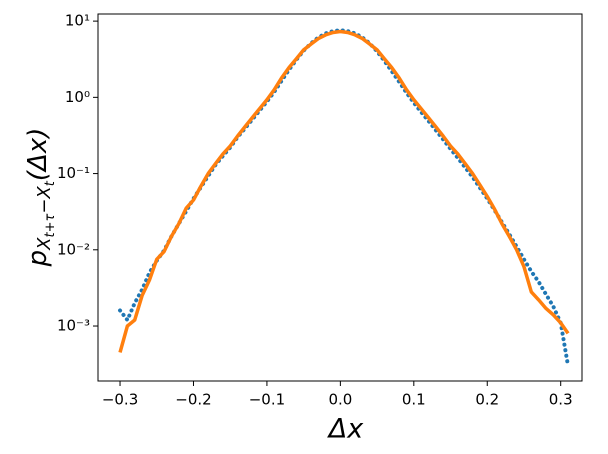 Image resolution: width=608 pixels, height=454 pixels. Describe the element at coordinates (50, 225) in the screenshot. I see `y-label-part: t+τ` at that location.